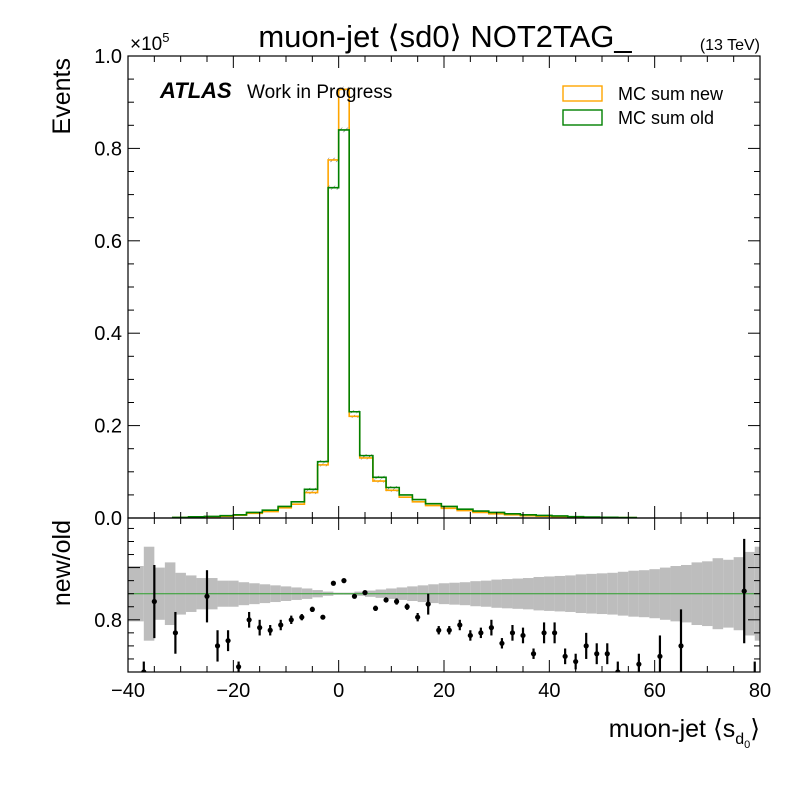  I want to click on y-tick-label: 0.2, so click(108, 427).